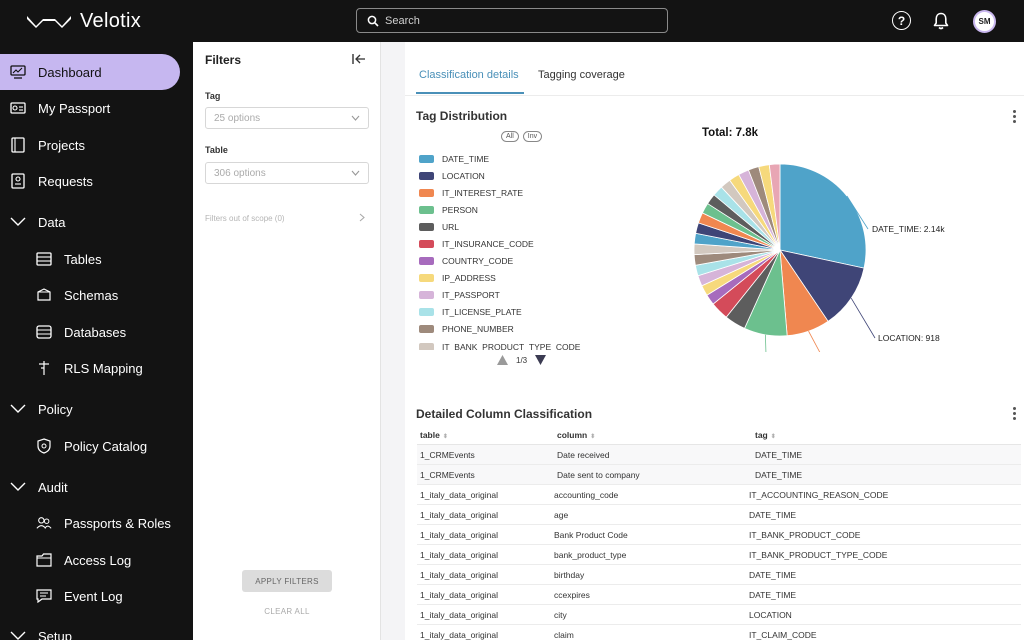 Image resolution: width=1024 pixels, height=640 pixels. I want to click on search-box, so click(512, 20).